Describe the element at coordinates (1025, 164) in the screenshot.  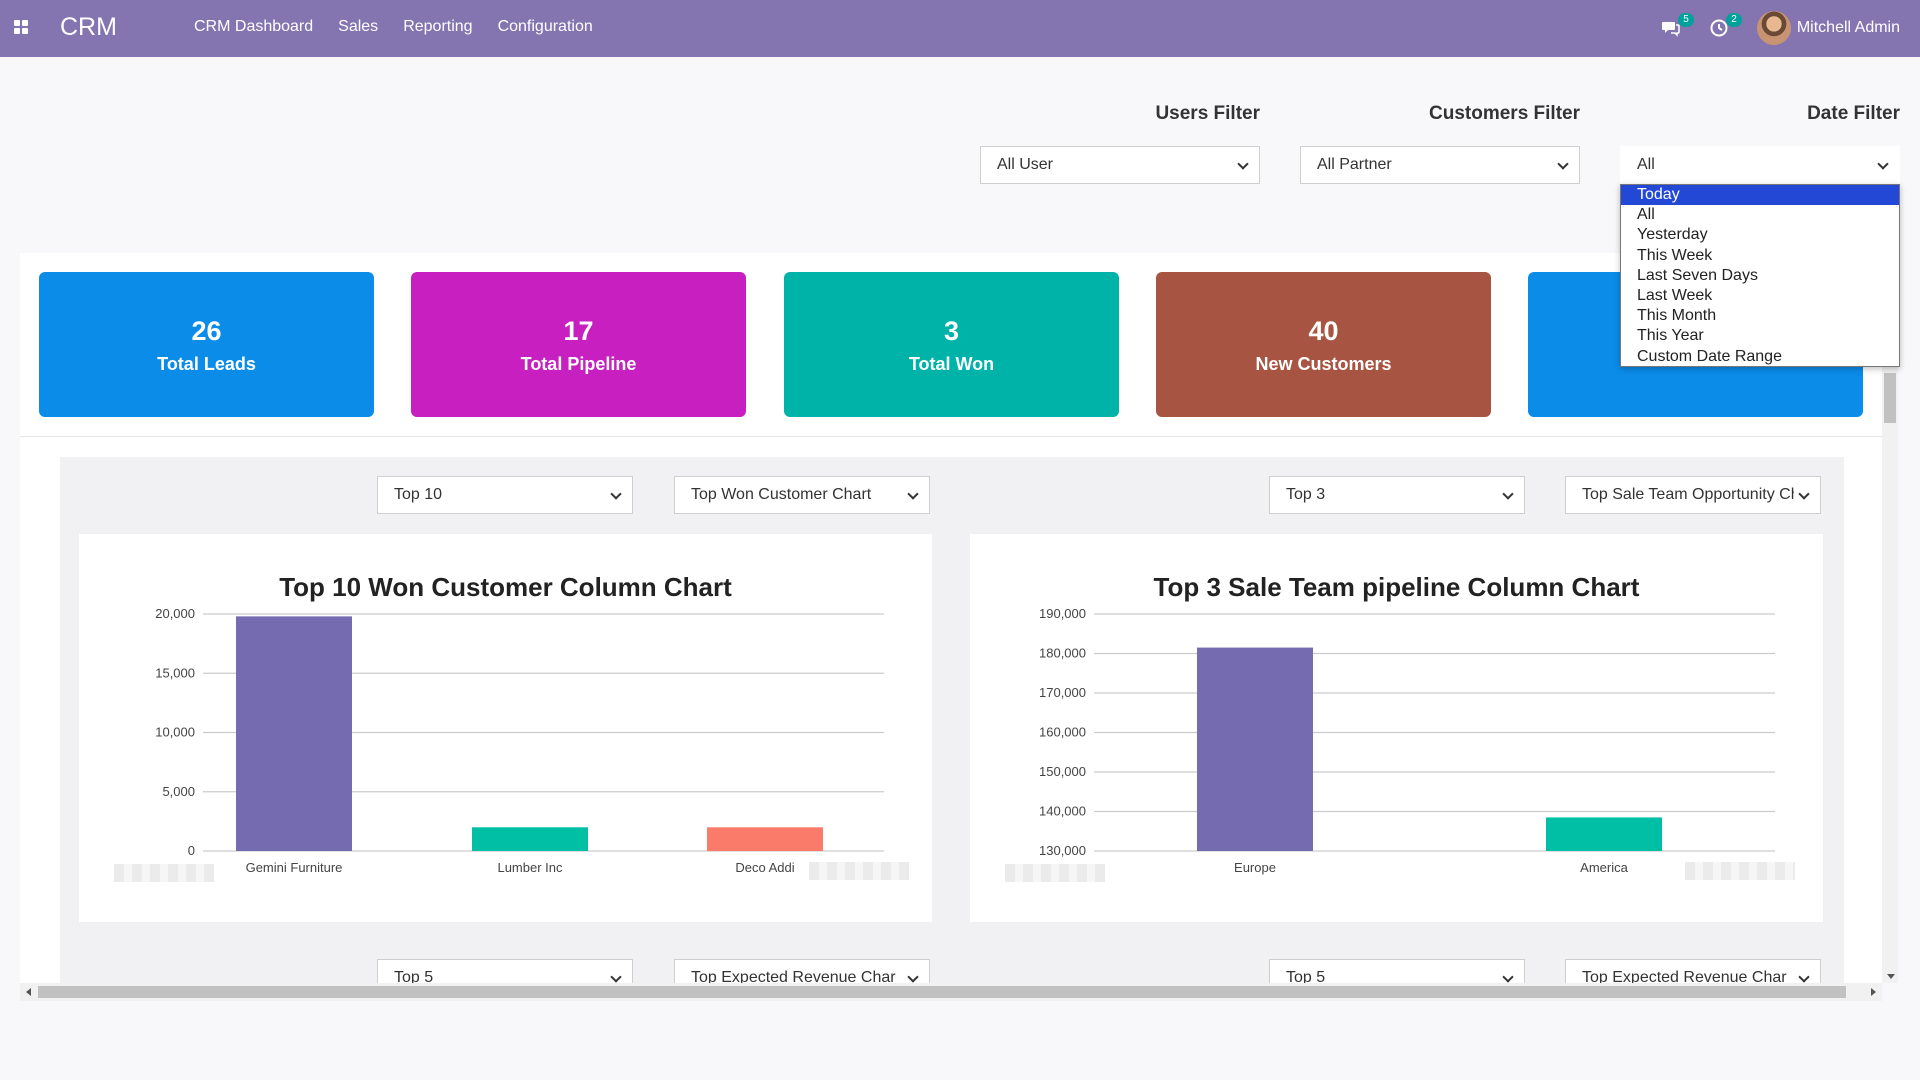
I see `users-filter-value: All User` at that location.